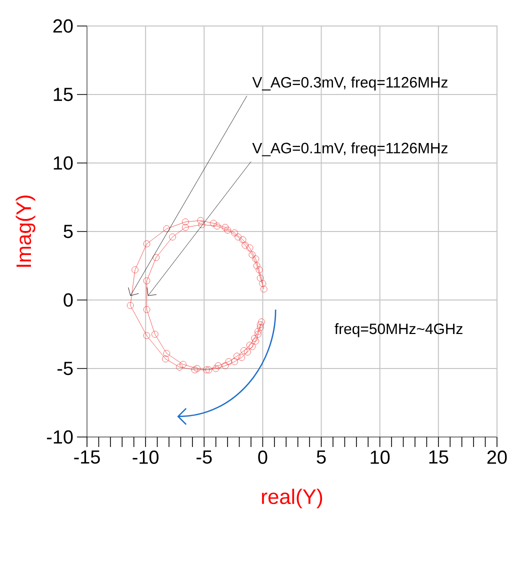  I want to click on x-tick-label: -5, so click(204, 457).